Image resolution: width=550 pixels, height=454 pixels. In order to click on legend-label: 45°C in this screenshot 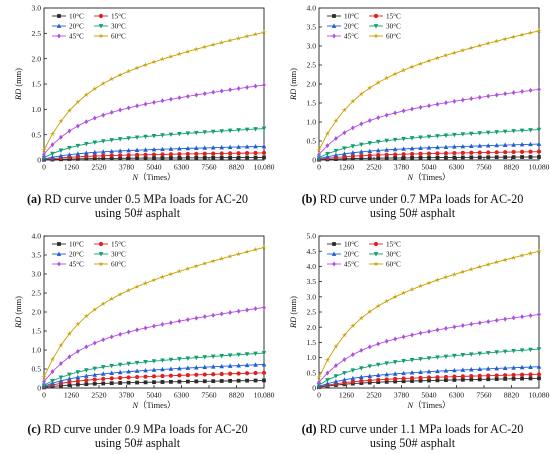, I will do `click(351, 265)`.